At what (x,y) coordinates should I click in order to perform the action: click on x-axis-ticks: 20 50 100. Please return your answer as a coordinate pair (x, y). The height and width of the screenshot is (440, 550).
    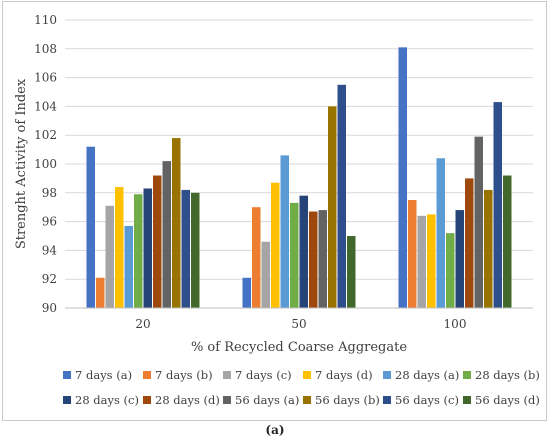
    Looking at the image, I should click on (300, 324).